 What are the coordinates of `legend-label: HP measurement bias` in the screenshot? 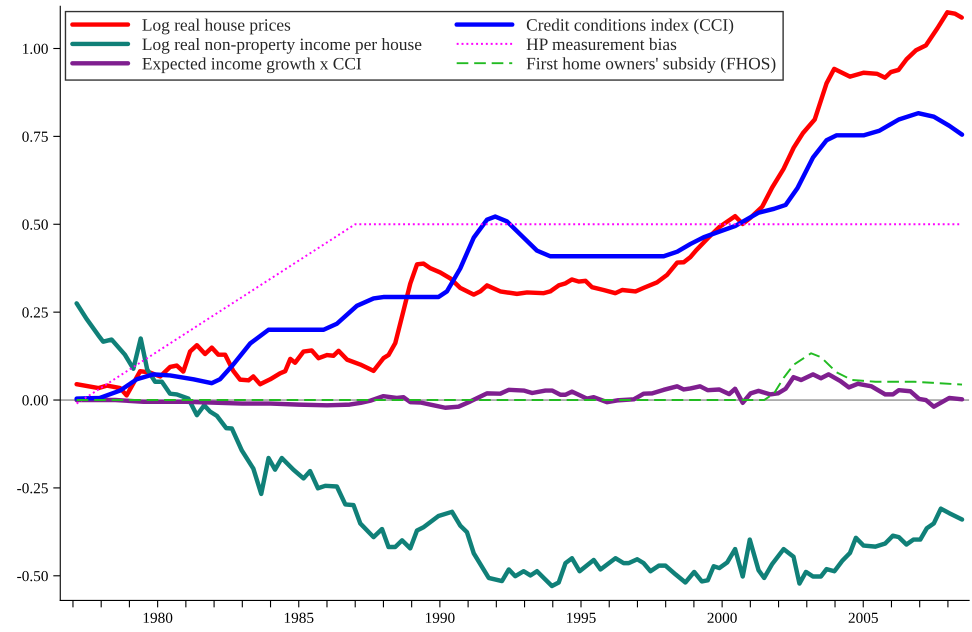 It's located at (601, 44).